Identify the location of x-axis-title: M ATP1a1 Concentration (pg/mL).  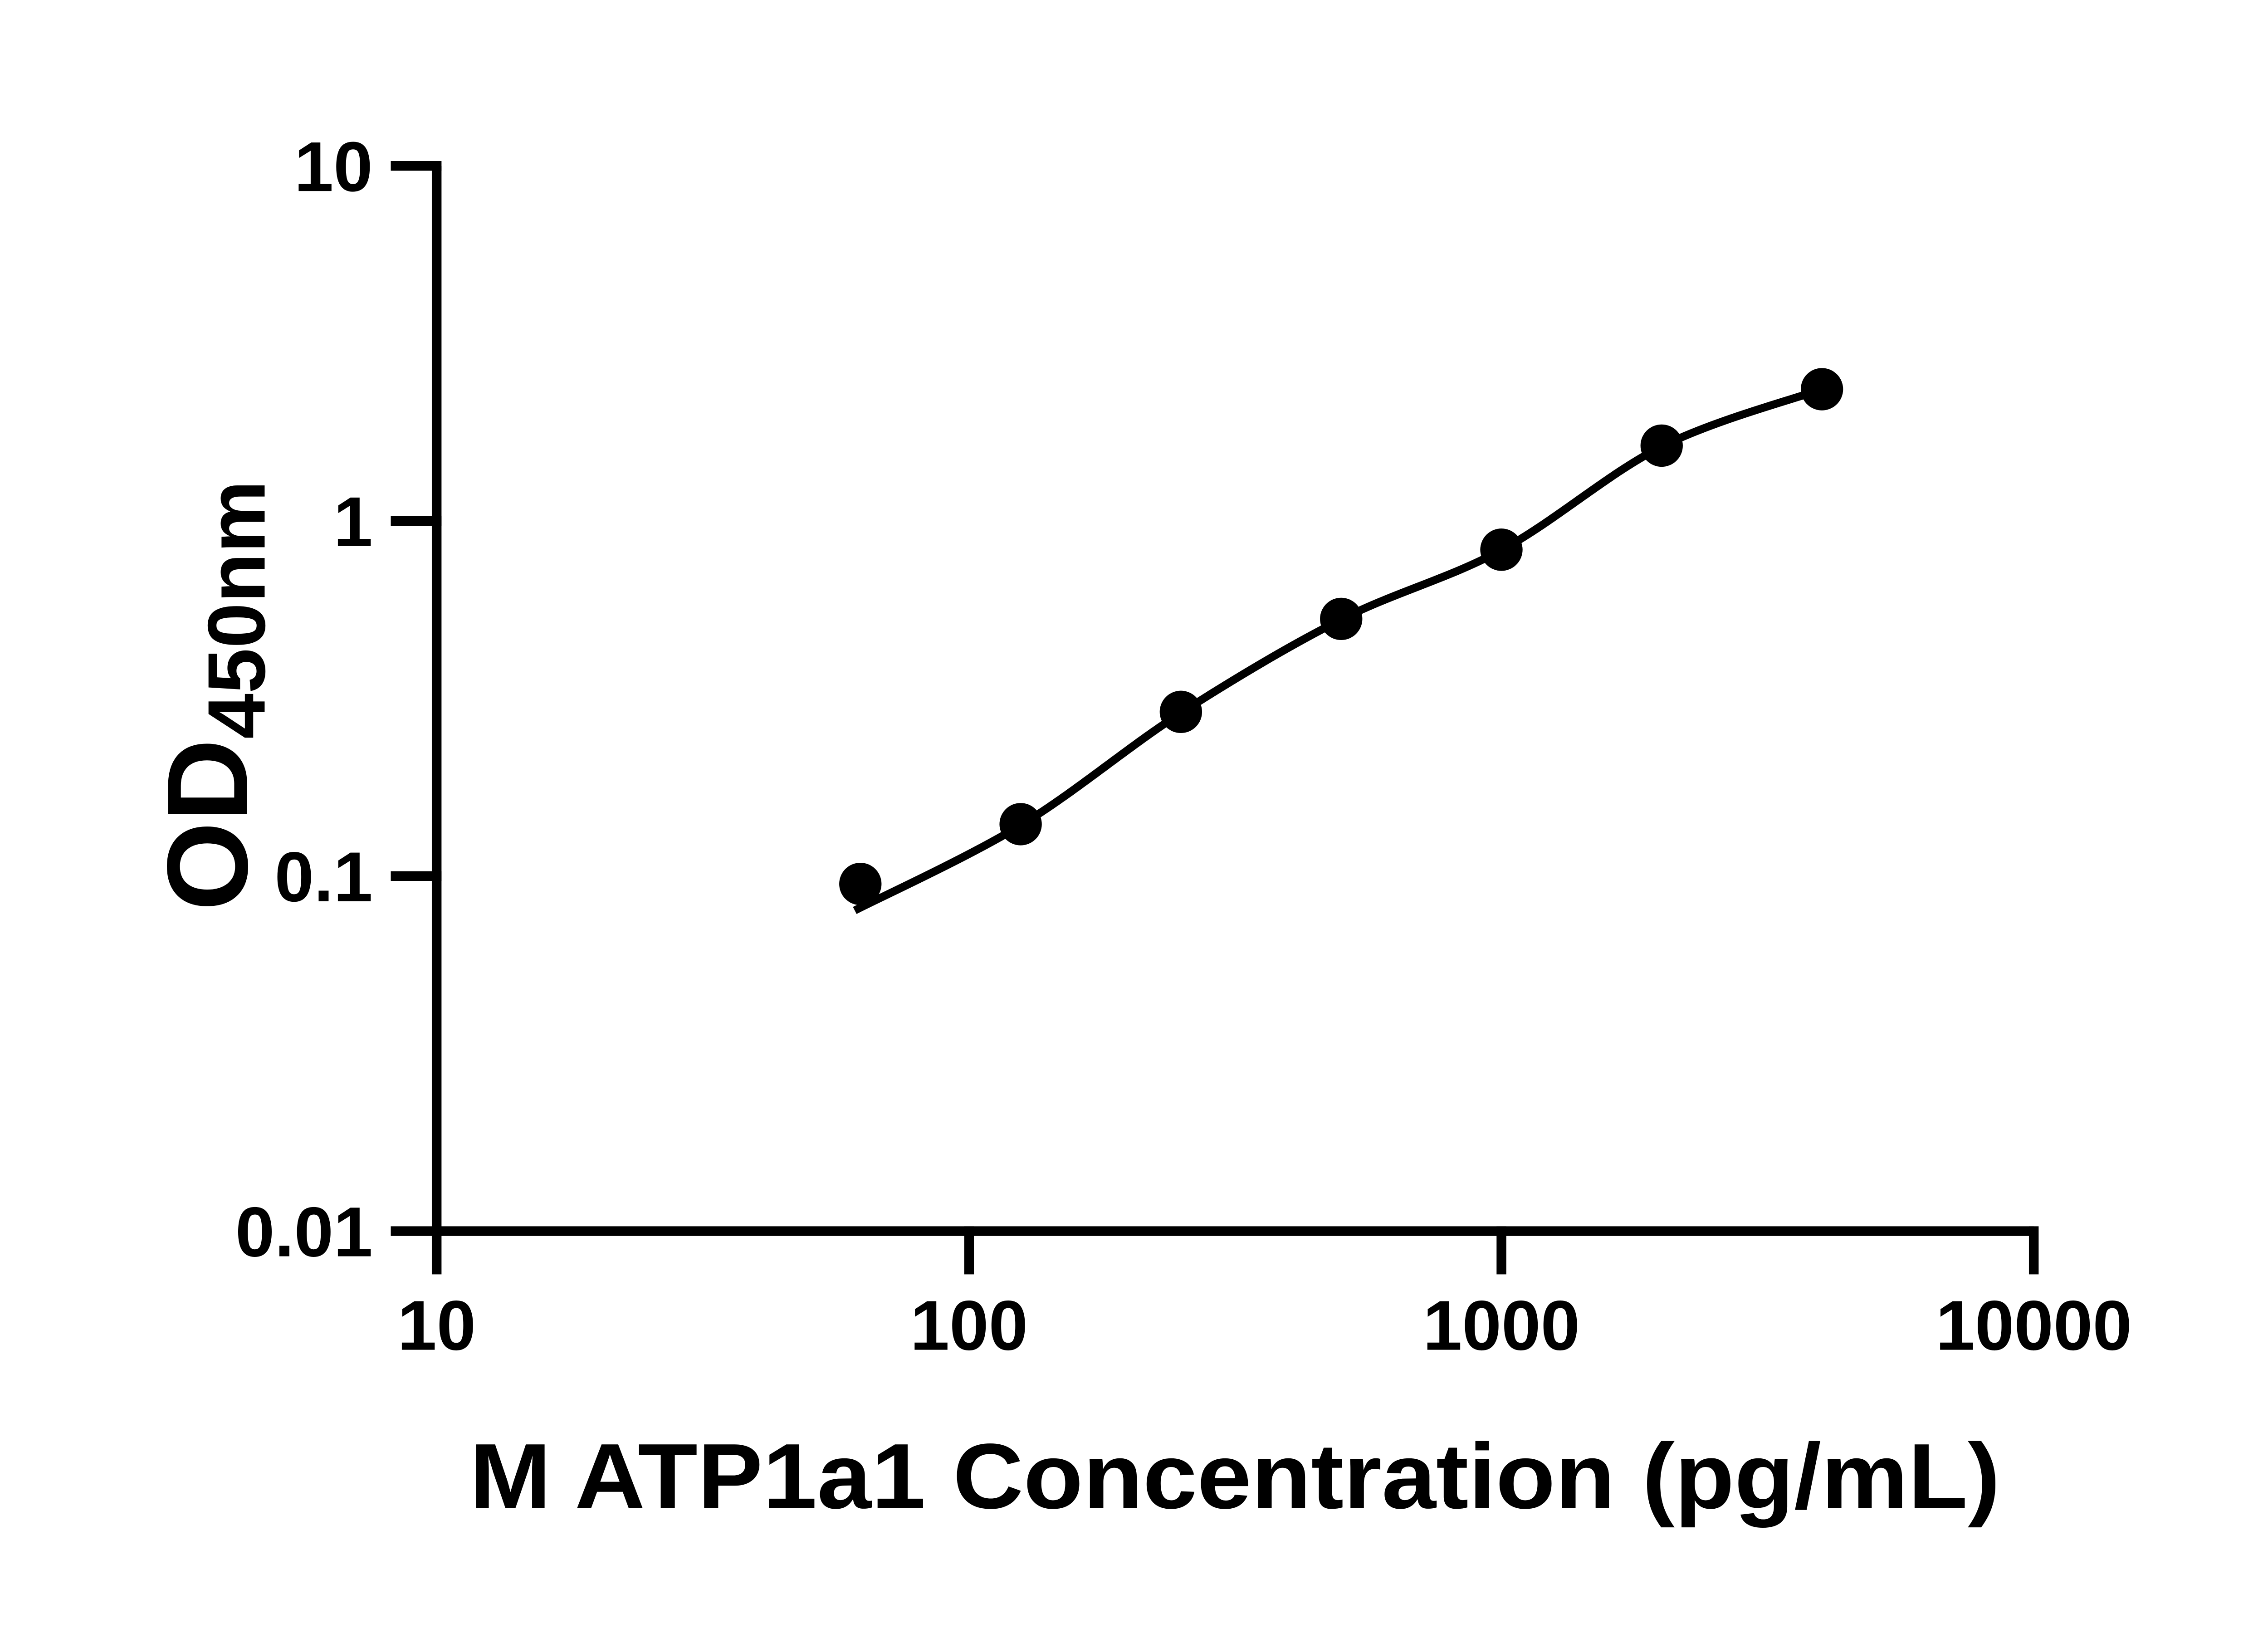
(1235, 1476).